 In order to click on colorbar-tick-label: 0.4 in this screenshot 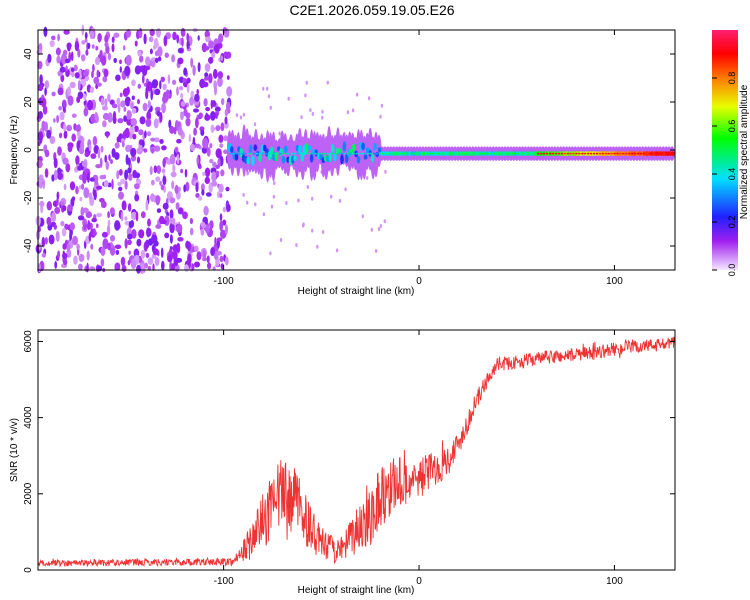, I will do `click(732, 174)`.